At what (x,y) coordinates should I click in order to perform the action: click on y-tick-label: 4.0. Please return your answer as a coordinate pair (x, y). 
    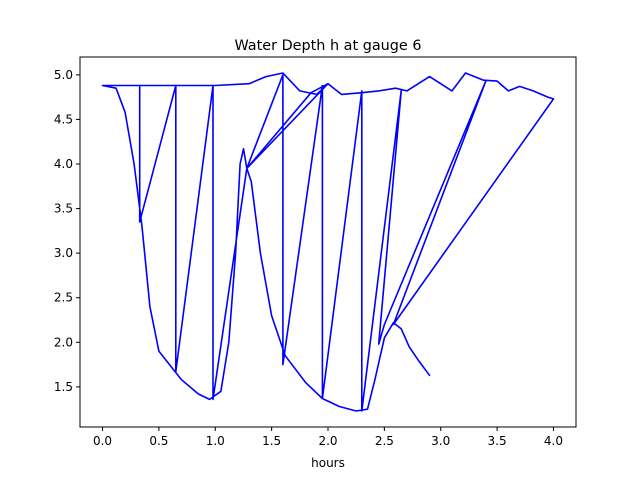
    Looking at the image, I should click on (63, 164).